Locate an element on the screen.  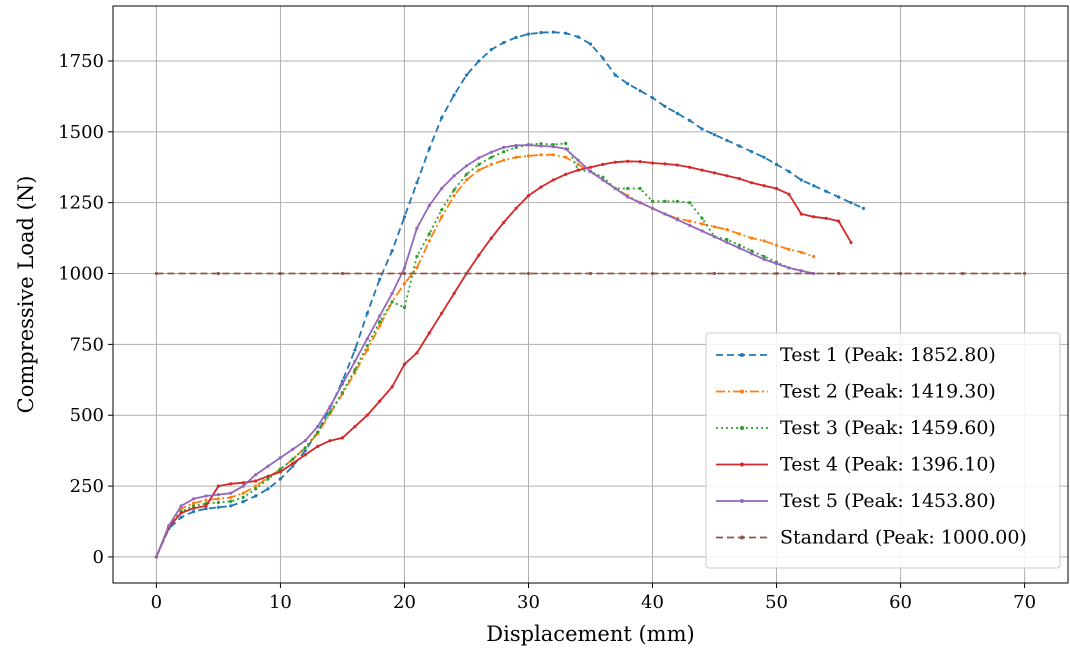
legend-label: Test 1 (Peak: 1852.80) is located at coordinates (888, 355).